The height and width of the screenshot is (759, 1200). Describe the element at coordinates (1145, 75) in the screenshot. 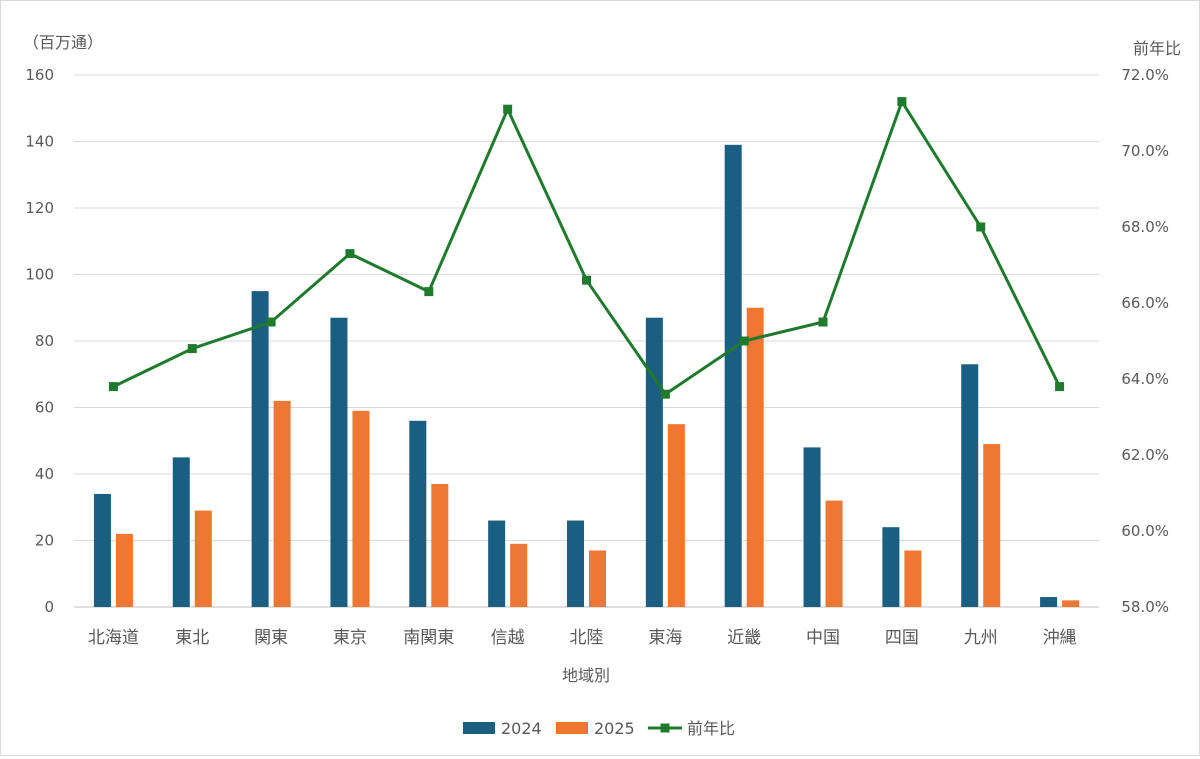

I see `y2-tick-label: 72.0%` at that location.